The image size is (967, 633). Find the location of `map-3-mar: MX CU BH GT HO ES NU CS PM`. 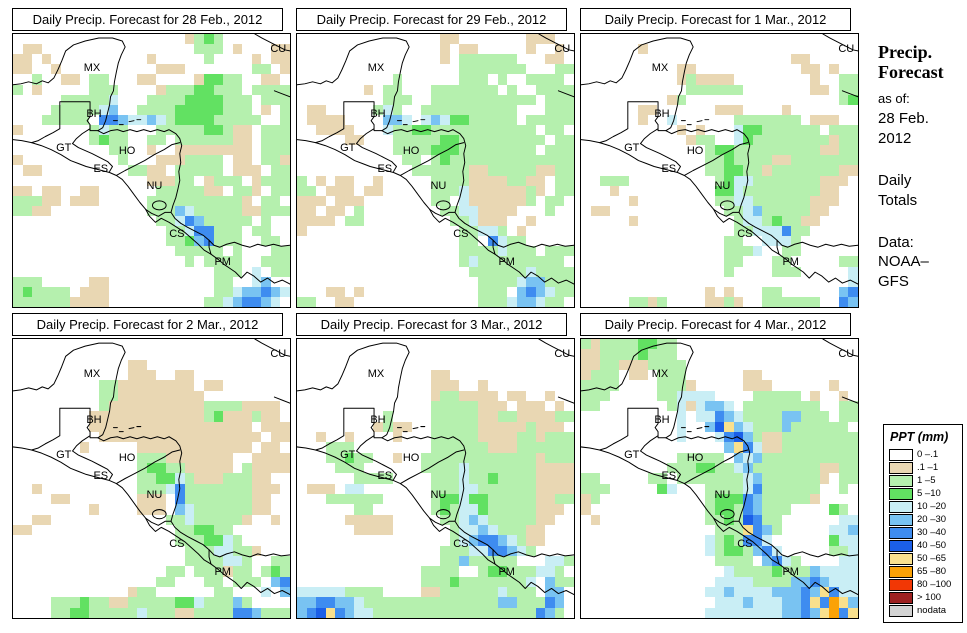

map-3-mar: MX CU BH GT HO ES NU CS PM is located at coordinates (435, 478).